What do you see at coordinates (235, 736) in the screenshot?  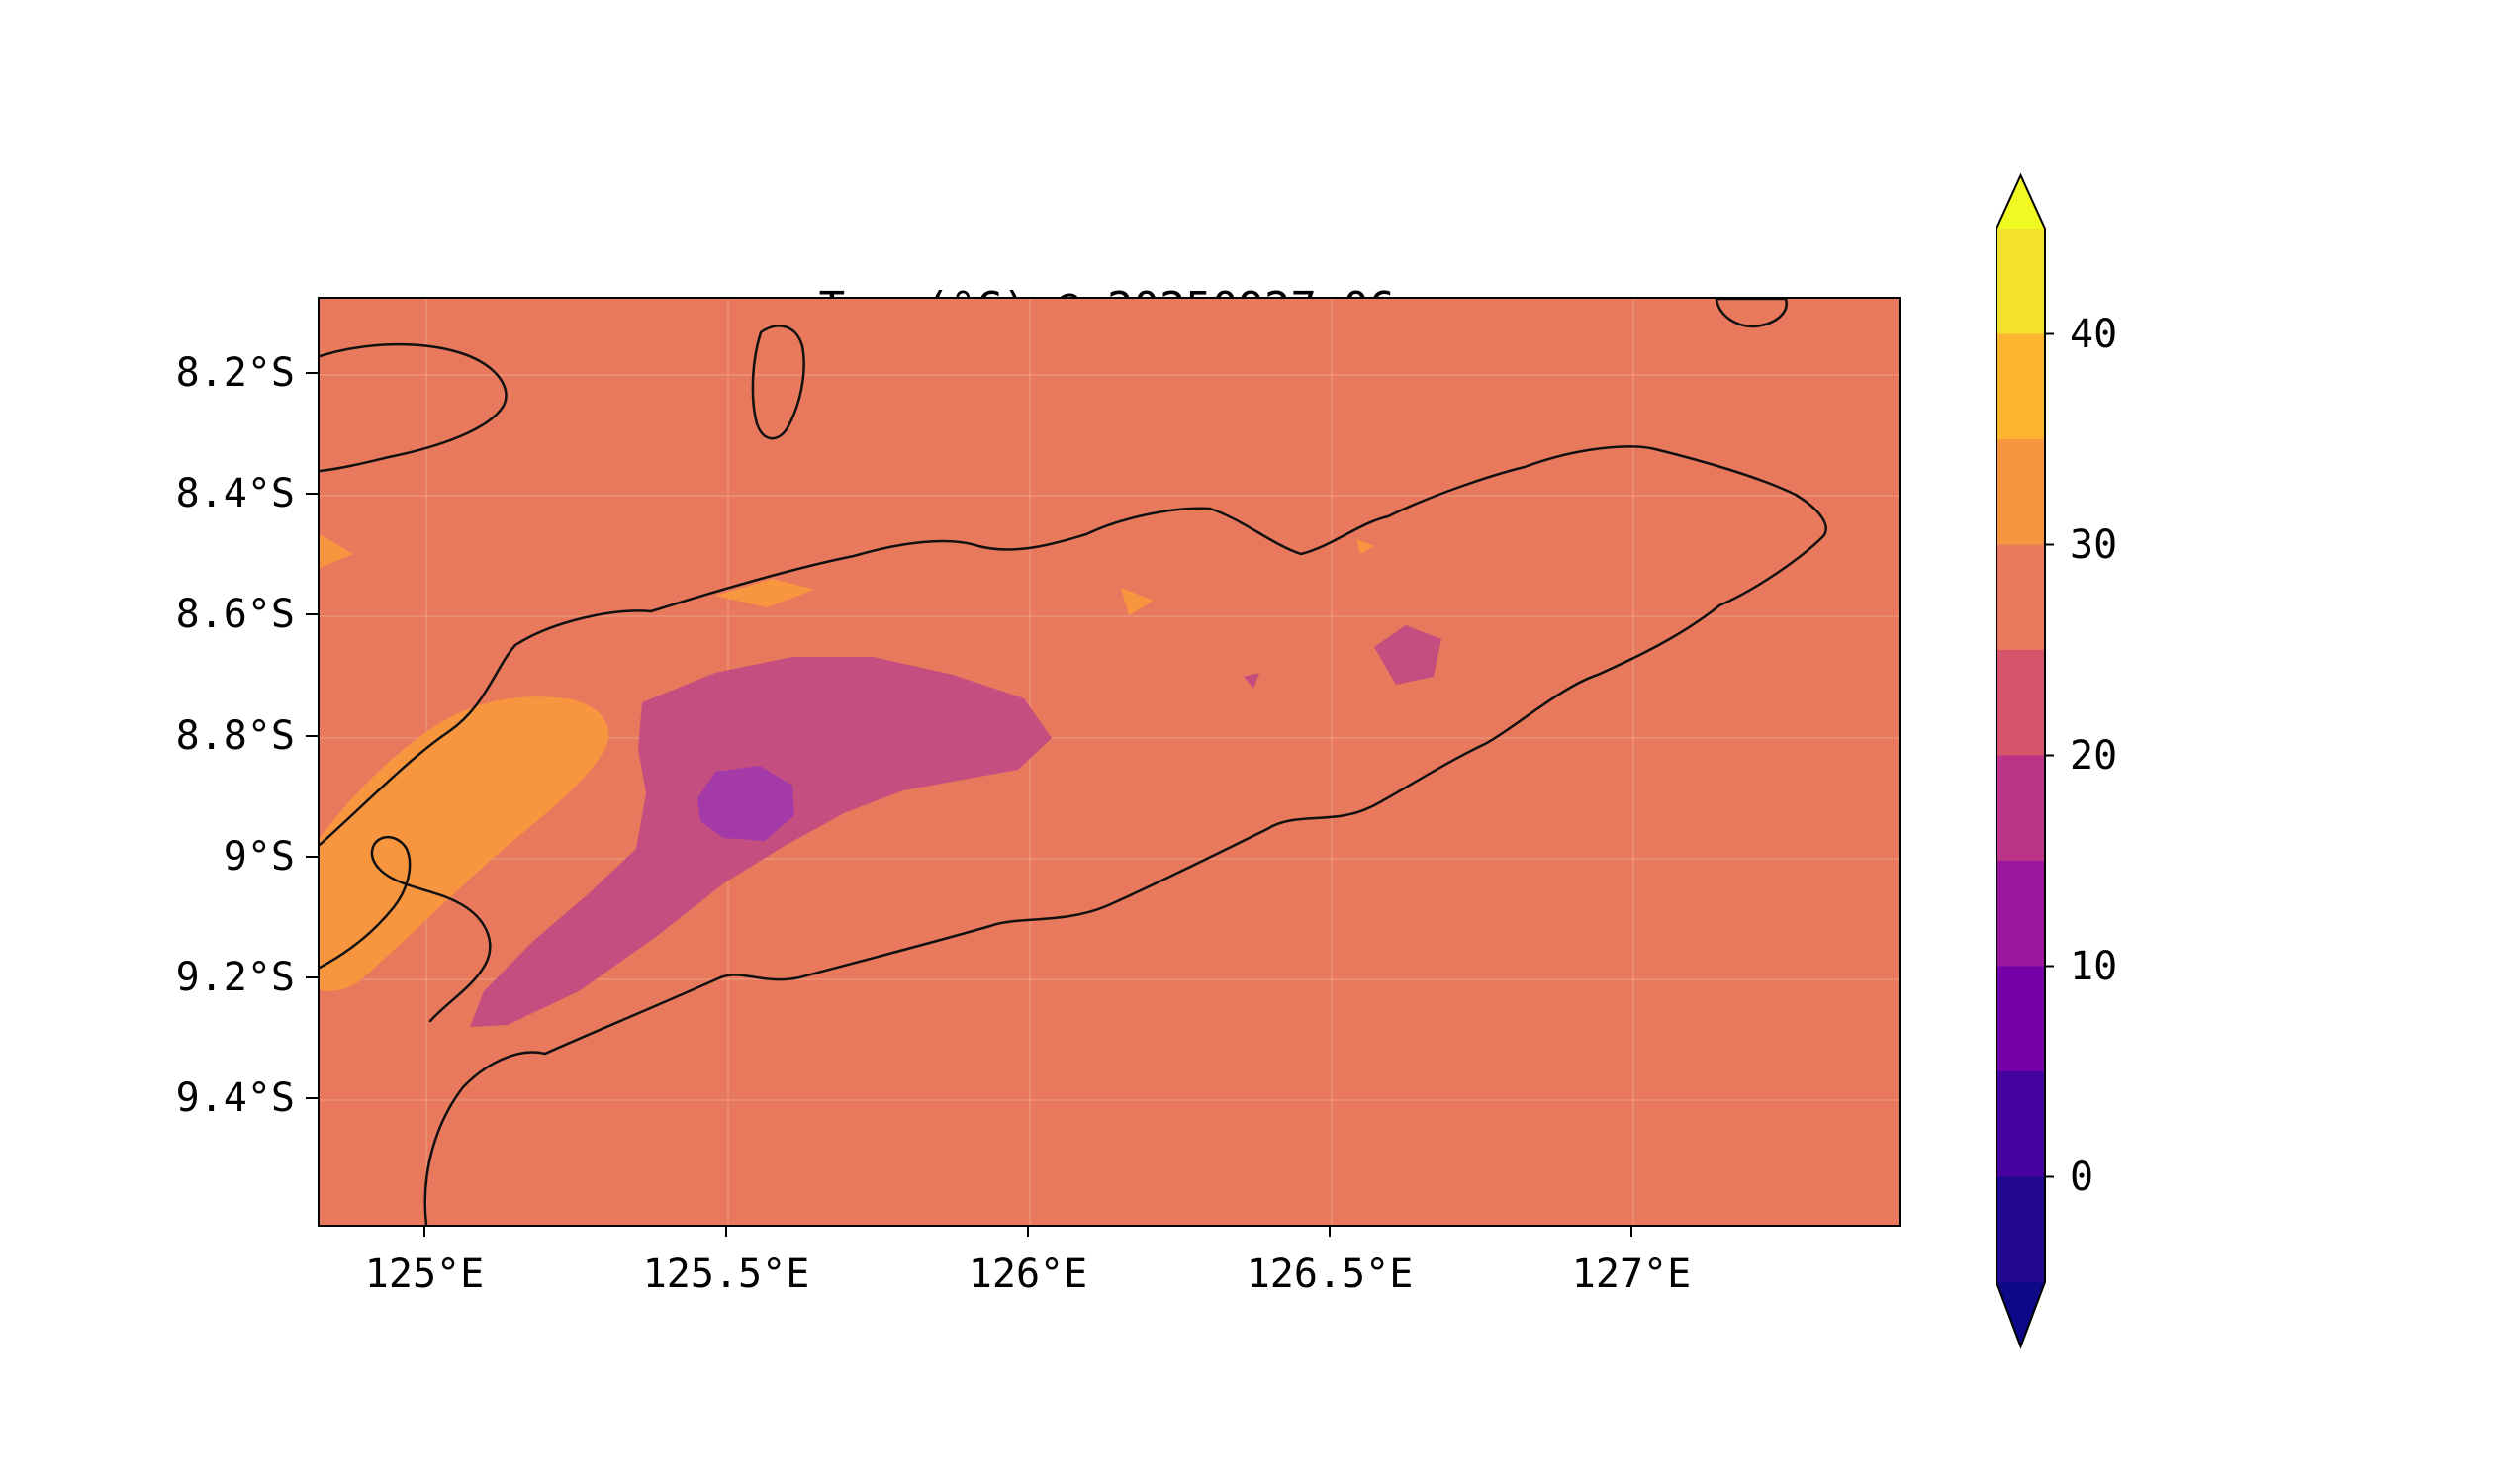 I see `y-tick-label: 8.8°S` at bounding box center [235, 736].